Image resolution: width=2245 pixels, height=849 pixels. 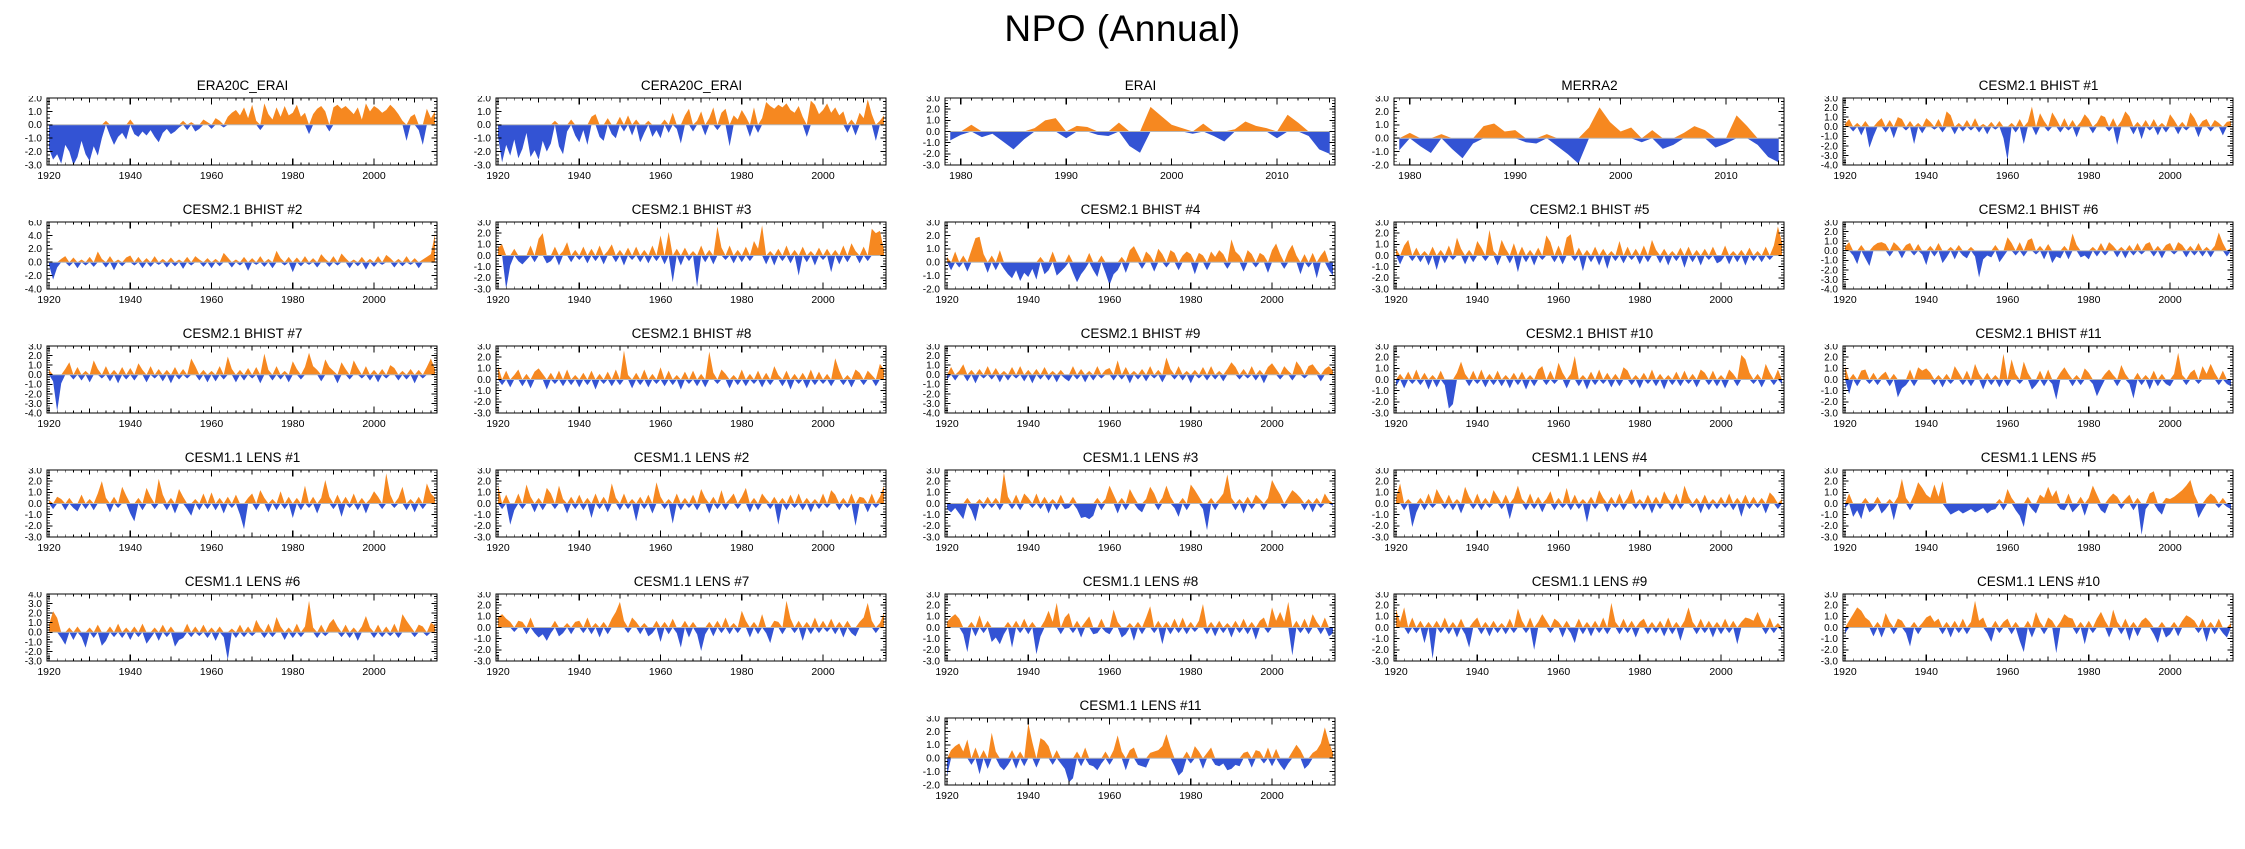 I want to click on subplot-title: CESM2.1 BHIST #10, so click(x=1589, y=333).